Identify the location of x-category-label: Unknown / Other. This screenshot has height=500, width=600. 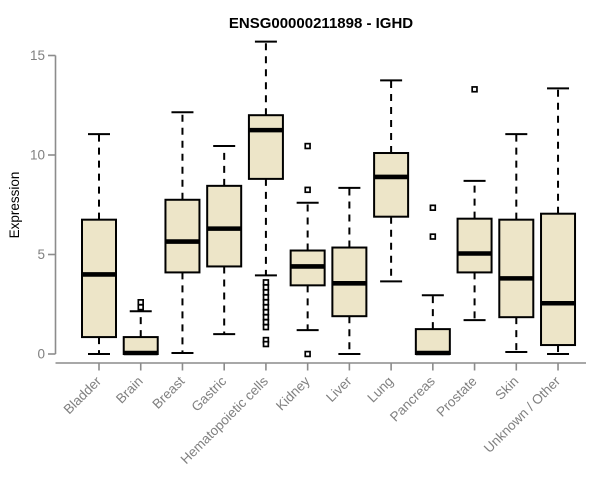
(522, 414).